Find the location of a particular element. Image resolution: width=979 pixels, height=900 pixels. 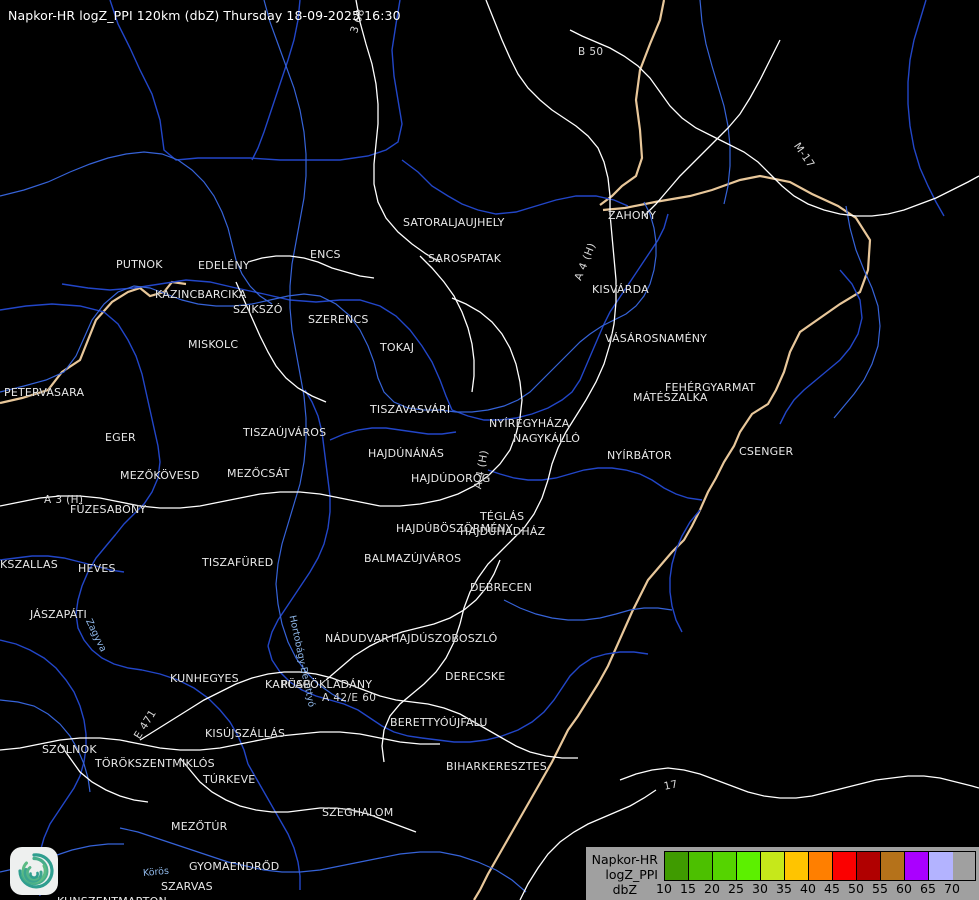

city-label: PÜSPÖKLADÁNY is located at coordinates (327, 684).